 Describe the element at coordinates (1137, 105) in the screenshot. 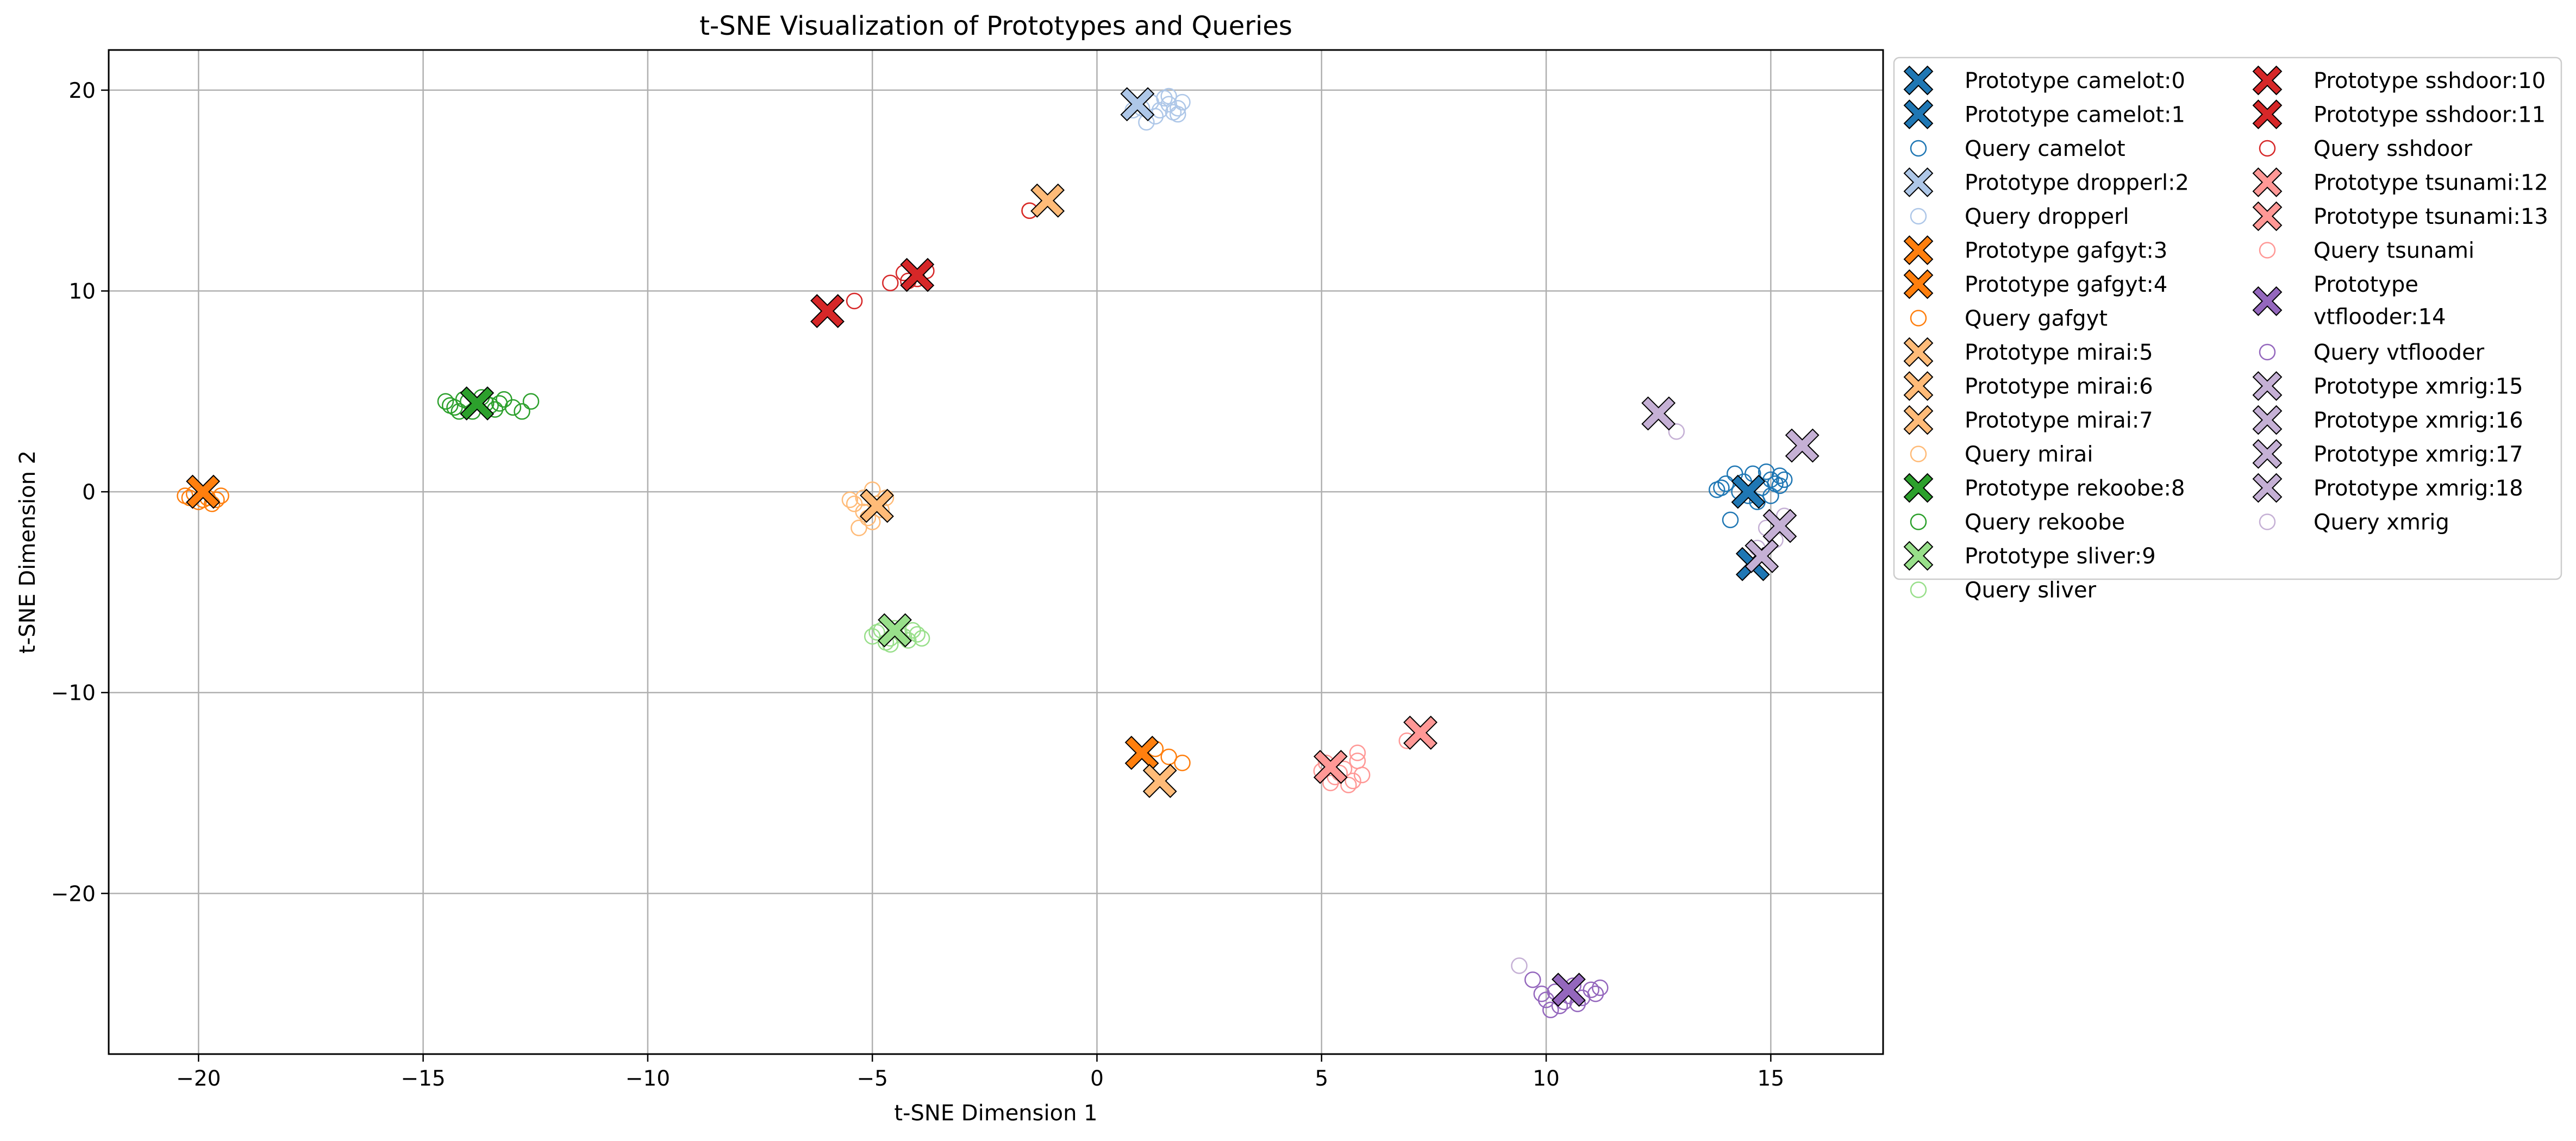

I see `prototype-marker-dropperl` at that location.